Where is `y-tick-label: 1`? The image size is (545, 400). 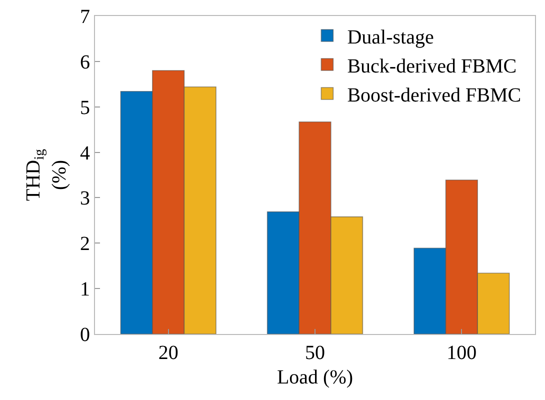 y-tick-label: 1 is located at coordinates (85, 289).